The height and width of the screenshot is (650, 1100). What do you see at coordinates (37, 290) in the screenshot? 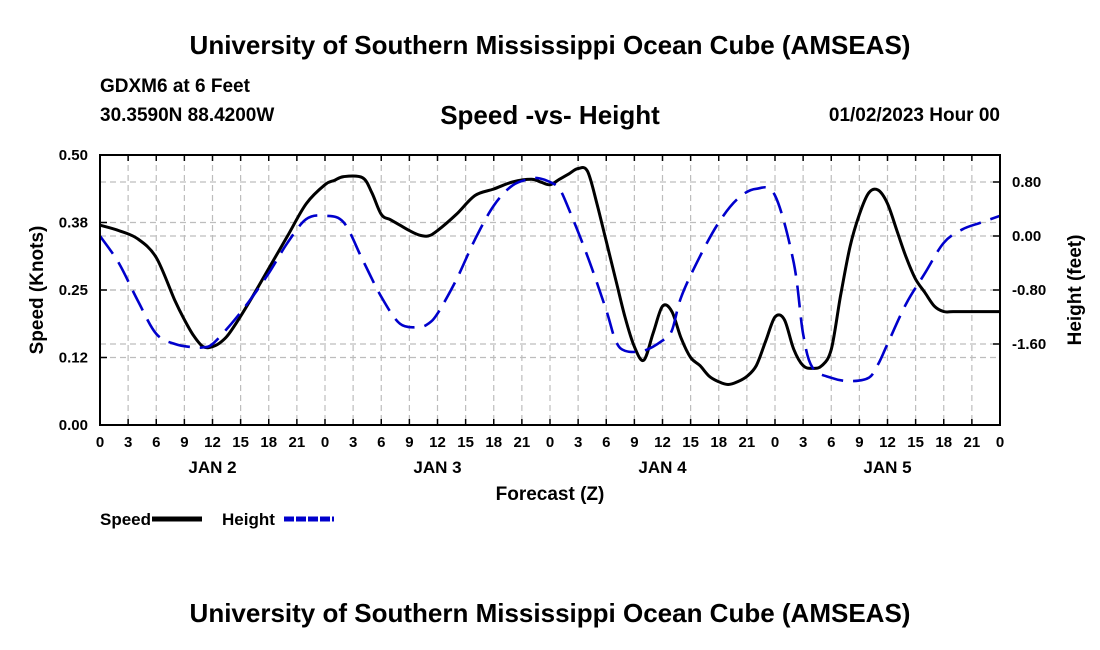
I see `y-axis-left-label: Speed (Knots)` at bounding box center [37, 290].